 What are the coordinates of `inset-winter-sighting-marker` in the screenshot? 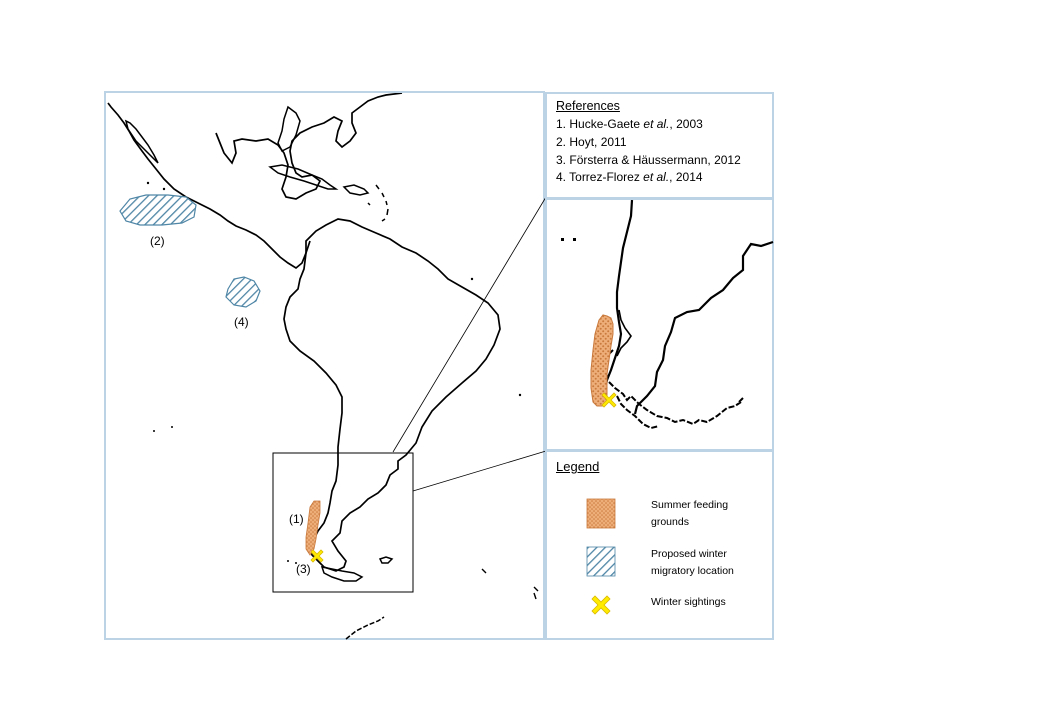 It's located at (609, 400).